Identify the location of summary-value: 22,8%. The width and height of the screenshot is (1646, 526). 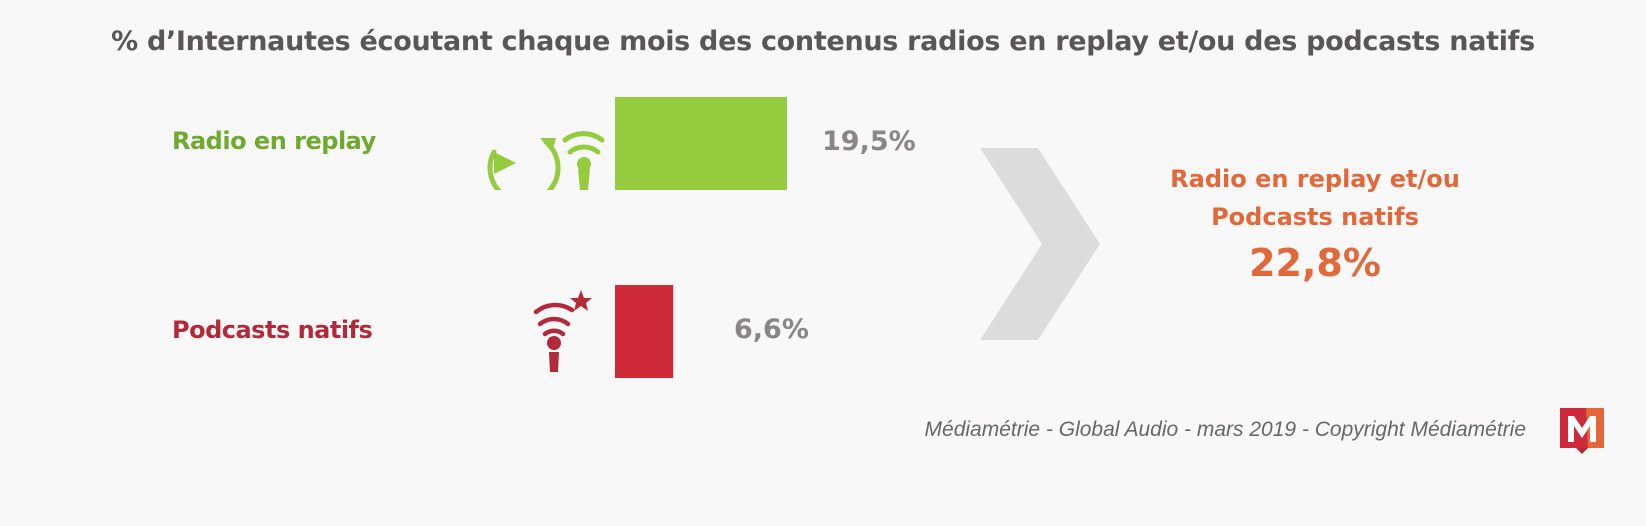
(1315, 263).